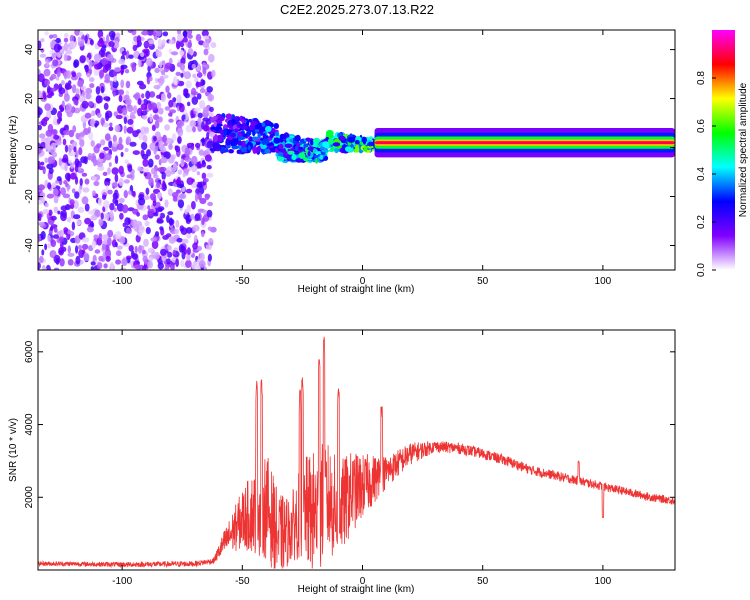  What do you see at coordinates (356, 289) in the screenshot?
I see `spectrogram-x-label: Height of straight line (km)` at bounding box center [356, 289].